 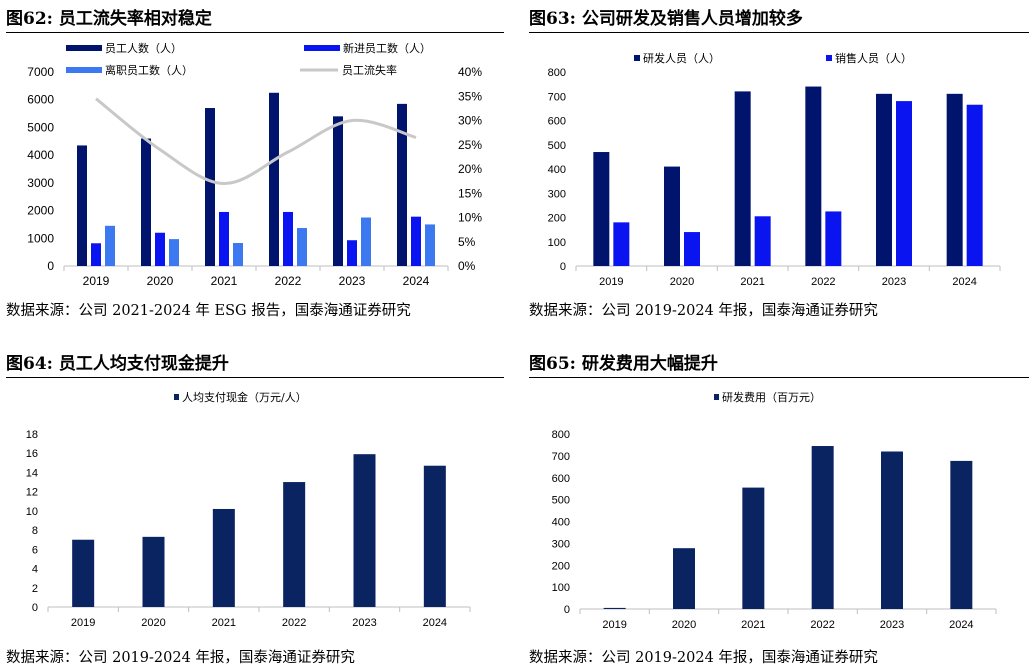 I want to click on y2-tick-label: 40%, so click(x=470, y=72).